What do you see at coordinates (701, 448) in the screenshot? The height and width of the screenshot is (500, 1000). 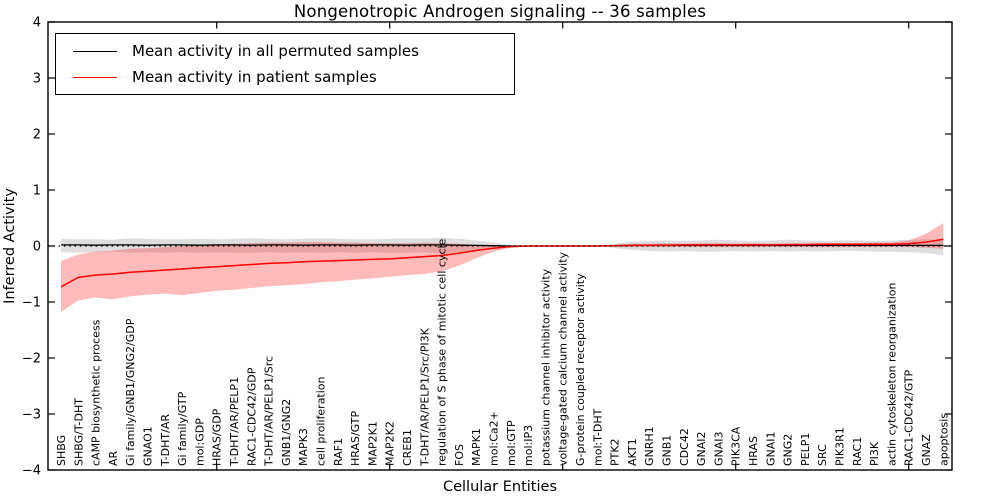 I see `x-category-label: GNAI2` at bounding box center [701, 448].